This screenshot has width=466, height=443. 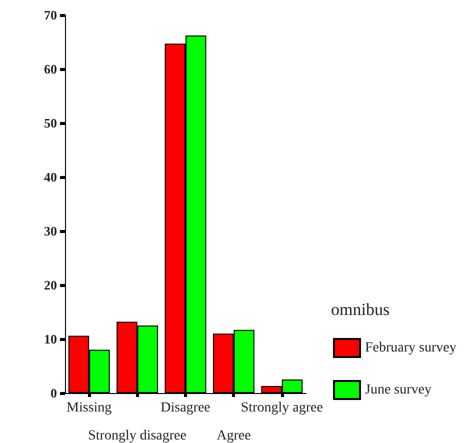 I want to click on legend-label: February survey, so click(x=410, y=348).